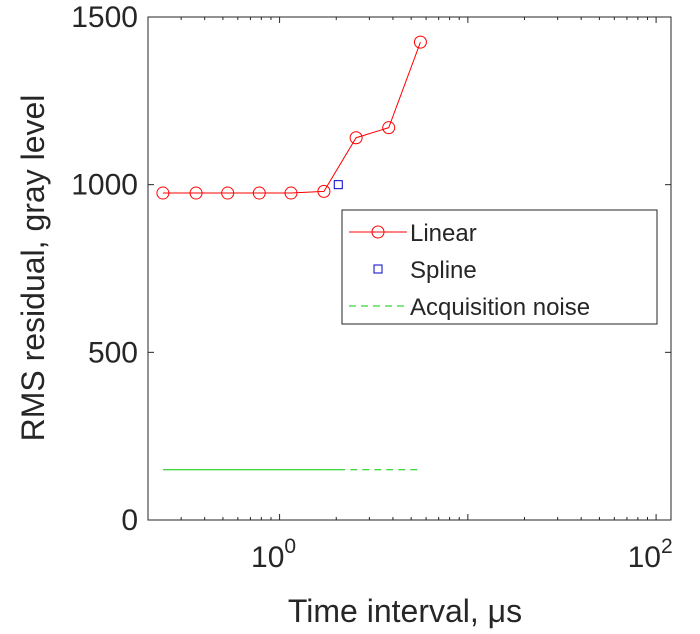 The height and width of the screenshot is (634, 700). What do you see at coordinates (273, 554) in the screenshot?
I see `x-tick-label: 10⁰` at bounding box center [273, 554].